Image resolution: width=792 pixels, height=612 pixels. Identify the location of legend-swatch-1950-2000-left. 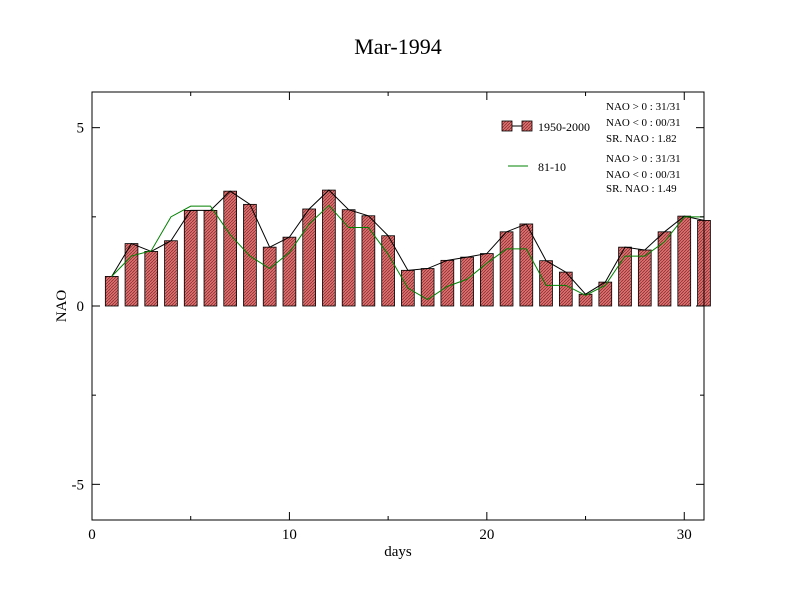
(507, 126).